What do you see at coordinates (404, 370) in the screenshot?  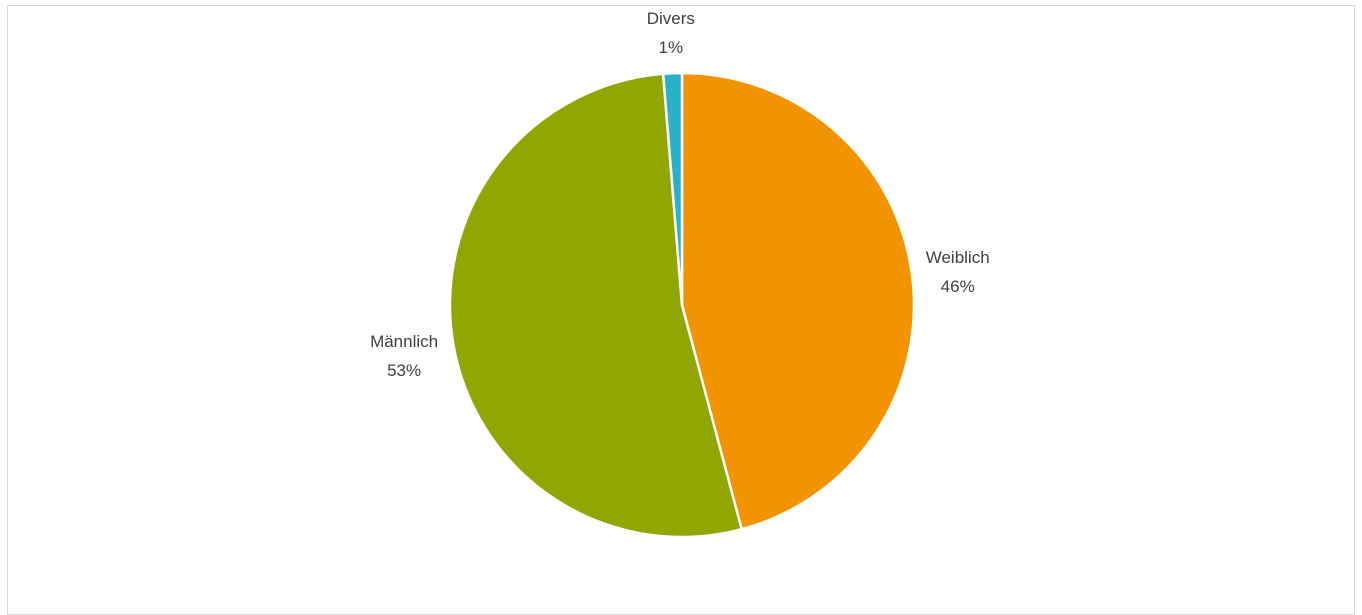 I see `pie-label-percent: 53%` at bounding box center [404, 370].